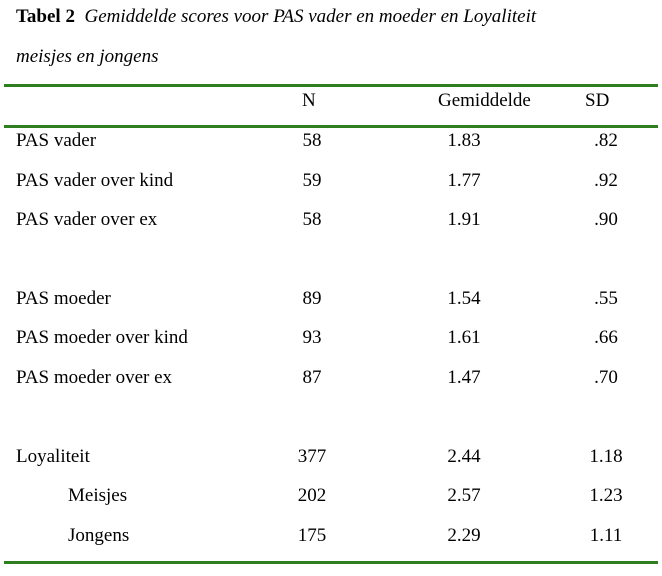 This screenshot has width=662, height=576. I want to click on row-sd: .70, so click(606, 377).